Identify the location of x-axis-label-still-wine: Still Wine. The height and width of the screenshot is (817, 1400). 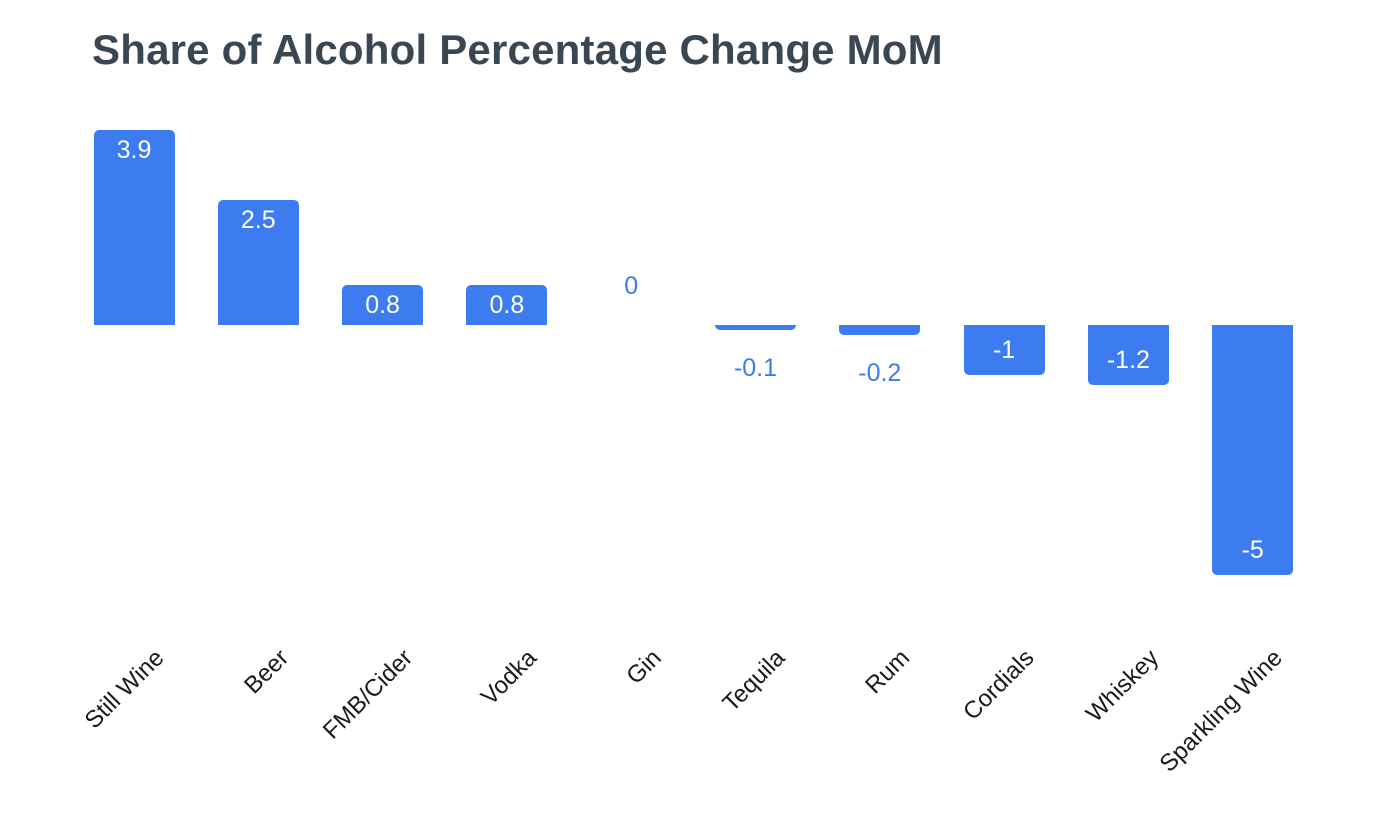
(124, 689).